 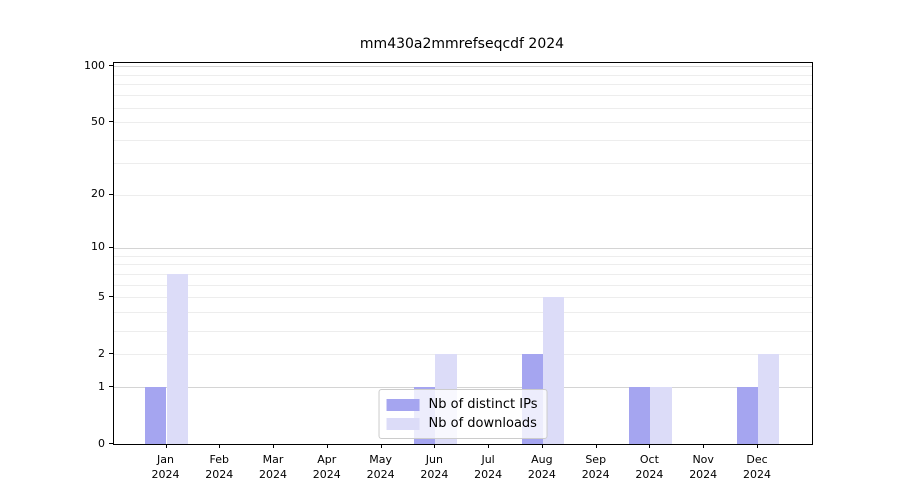 What do you see at coordinates (649, 467) in the screenshot?
I see `x-tick-label-oct: Oct 2024` at bounding box center [649, 467].